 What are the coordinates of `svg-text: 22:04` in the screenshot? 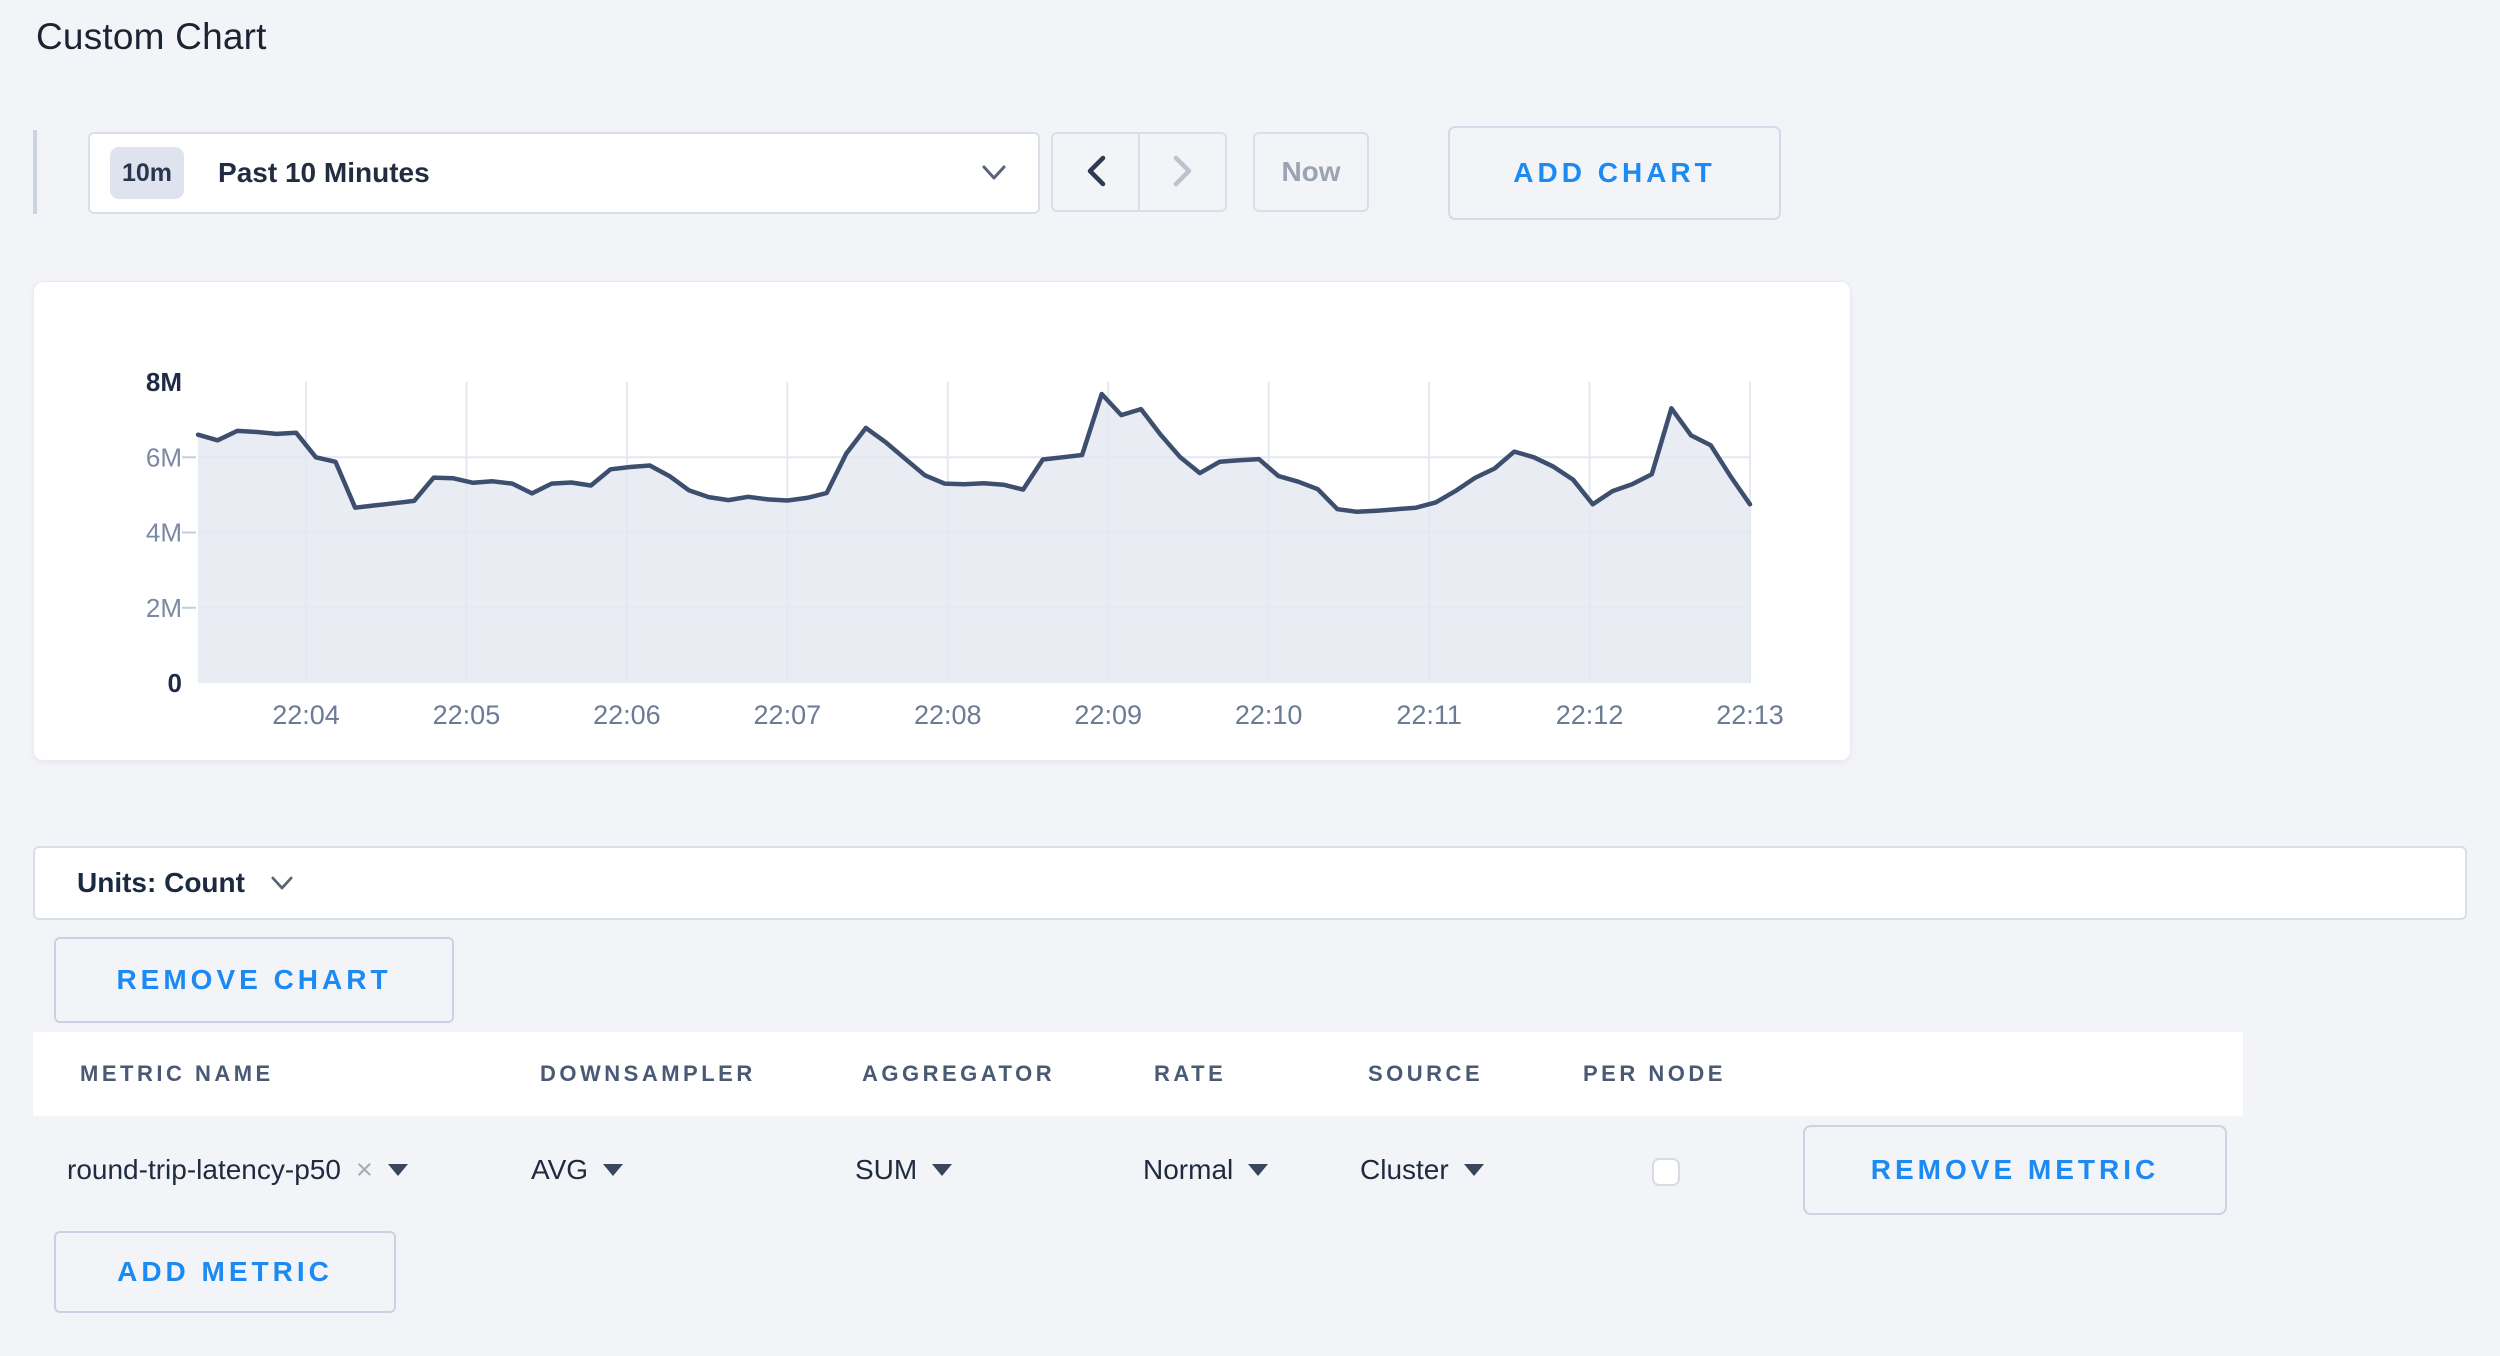 It's located at (306, 715).